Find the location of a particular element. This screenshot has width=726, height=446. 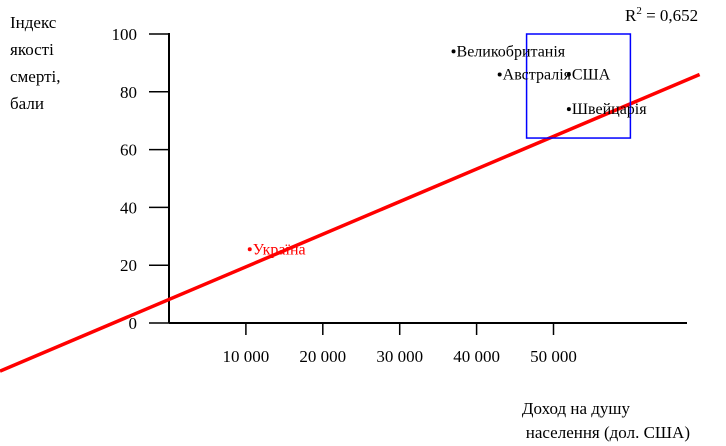

x-tick-label: 30 000 is located at coordinates (399, 356).